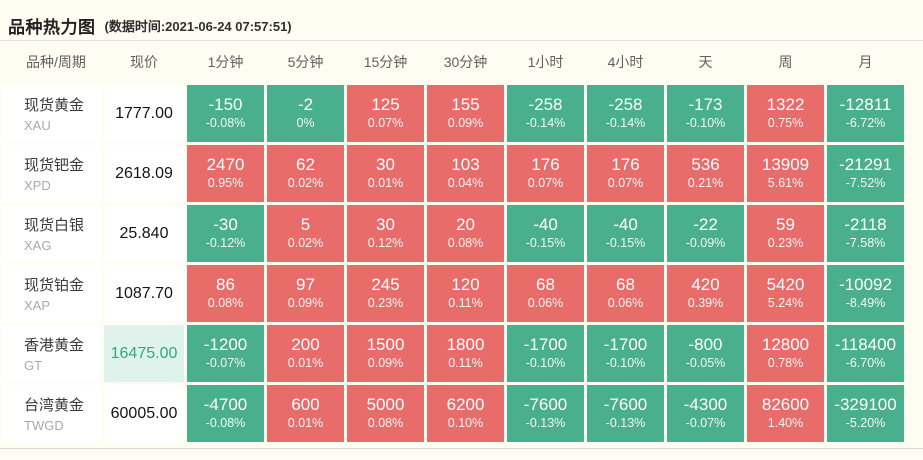 The height and width of the screenshot is (460, 923). What do you see at coordinates (705, 345) in the screenshot?
I see `heat-cell-value: -800` at bounding box center [705, 345].